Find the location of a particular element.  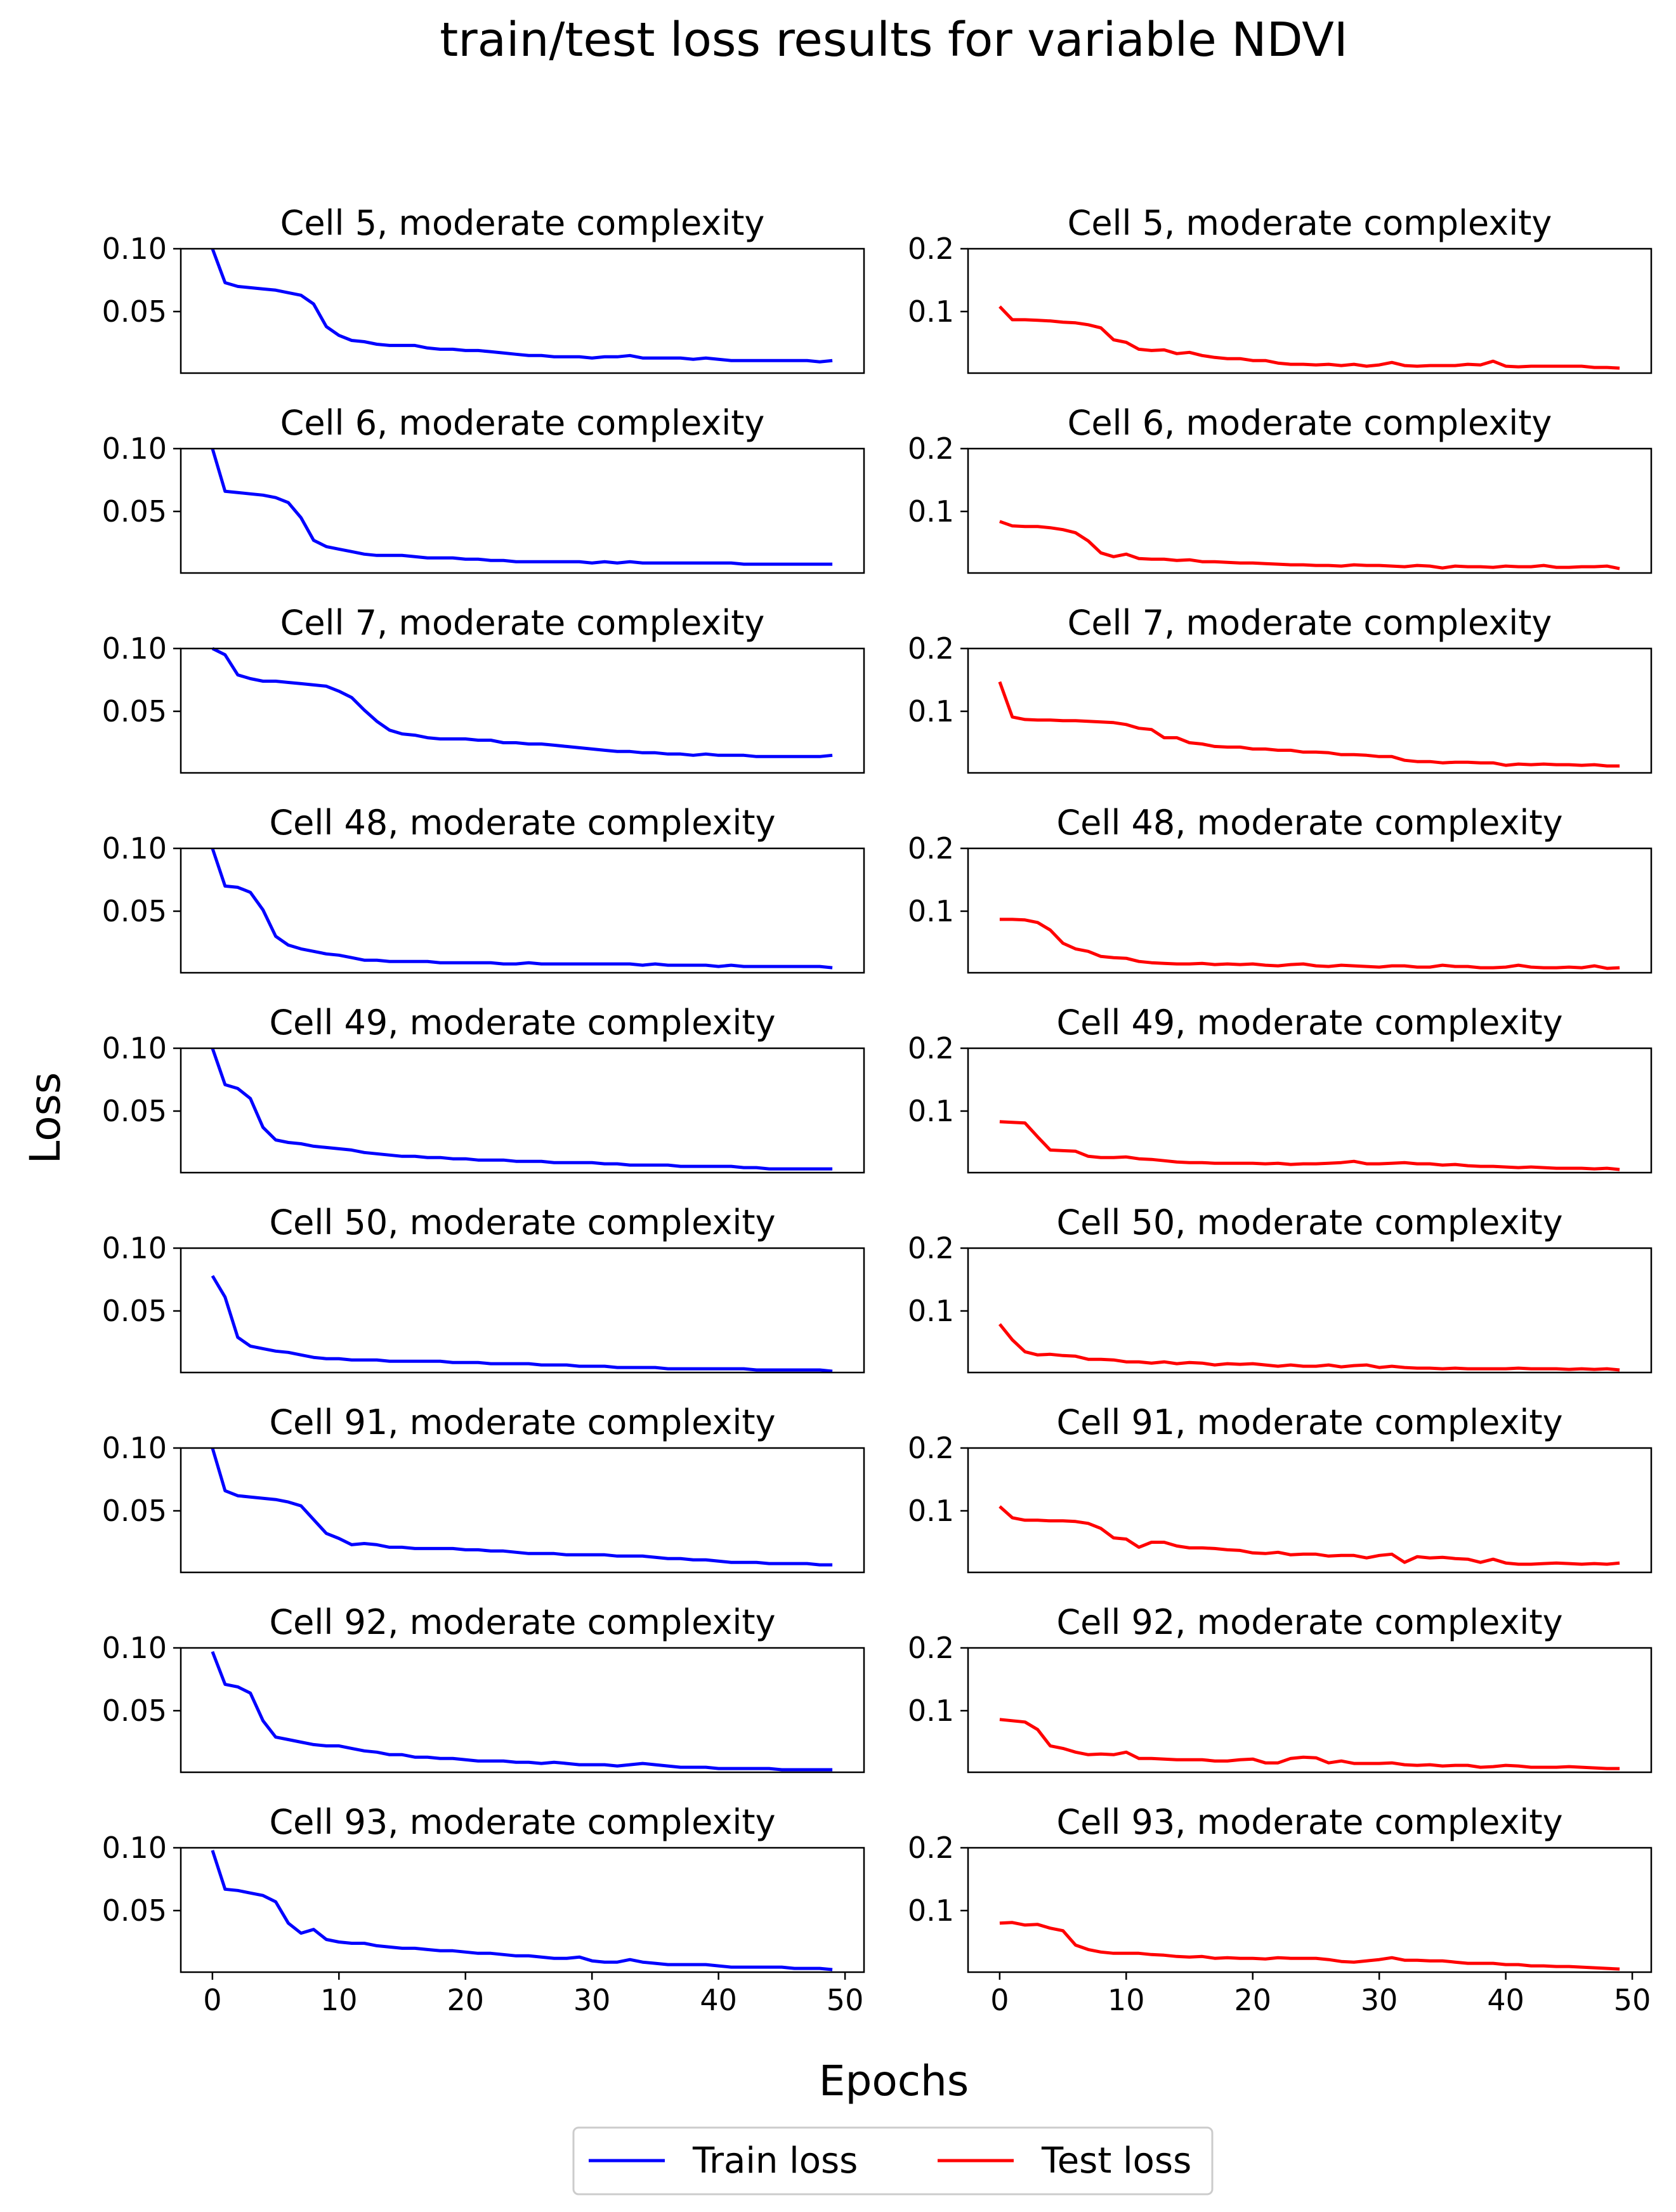

subplot-title: Cell 93, moderate complexity is located at coordinates (1309, 1822).